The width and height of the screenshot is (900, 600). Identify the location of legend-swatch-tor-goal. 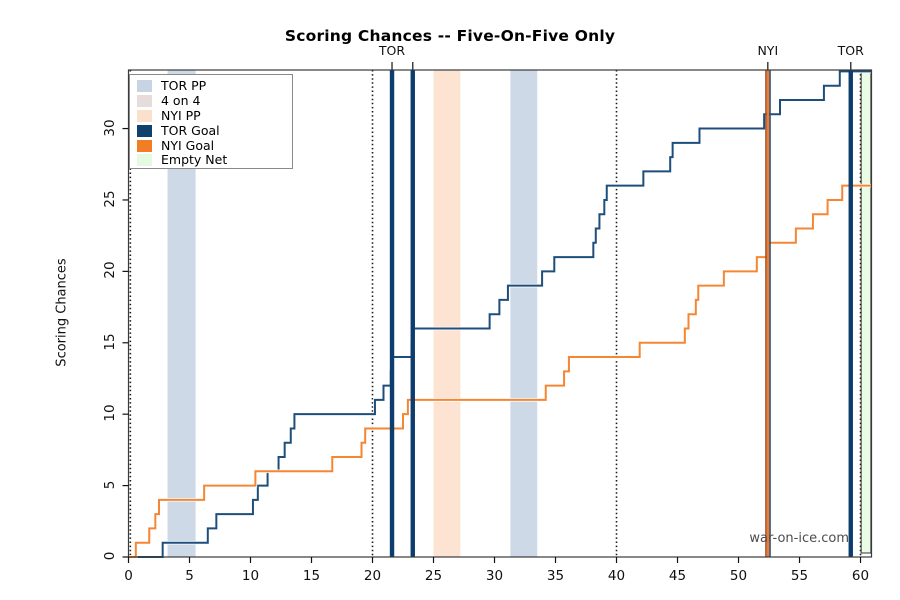
(144, 130).